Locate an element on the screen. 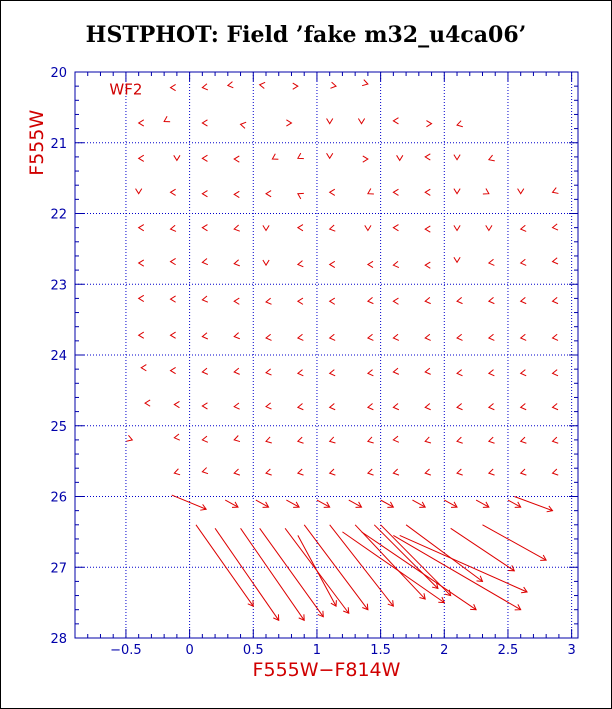 This screenshot has width=612, height=709. y-tick-label: 25 is located at coordinates (58, 427).